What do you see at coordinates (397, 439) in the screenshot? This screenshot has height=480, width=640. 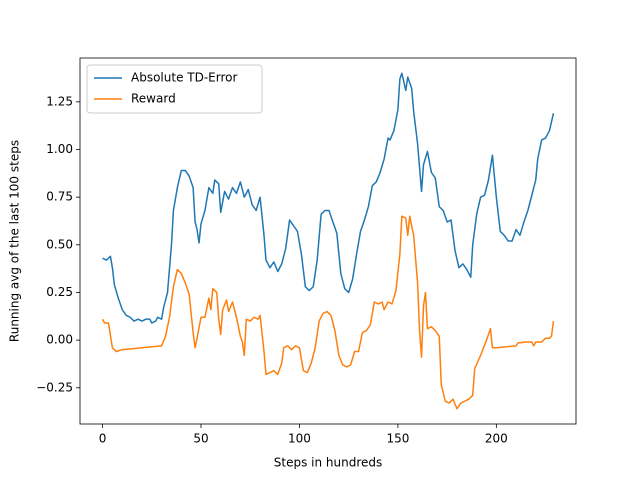 I see `x-tick-label: 150` at bounding box center [397, 439].